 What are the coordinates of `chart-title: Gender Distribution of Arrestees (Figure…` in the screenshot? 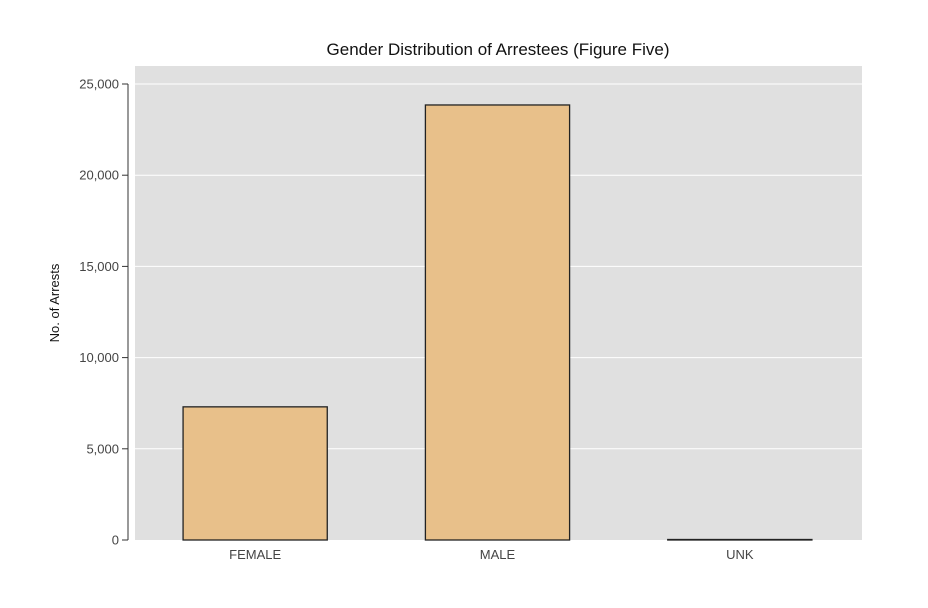 It's located at (498, 49).